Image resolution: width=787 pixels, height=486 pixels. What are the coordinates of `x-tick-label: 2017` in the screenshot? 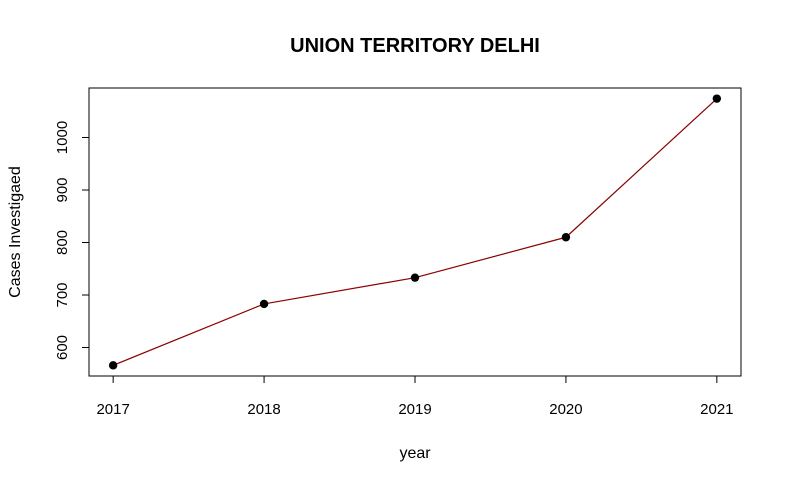 It's located at (112, 409).